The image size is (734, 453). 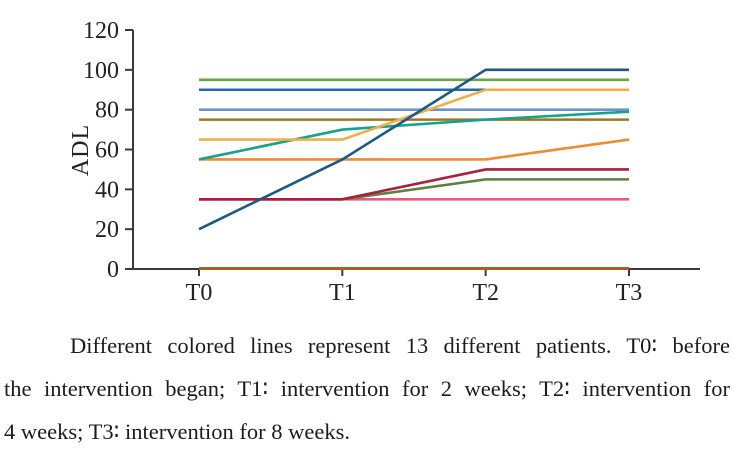 I want to click on y-tick-label: 0, so click(x=113, y=270).